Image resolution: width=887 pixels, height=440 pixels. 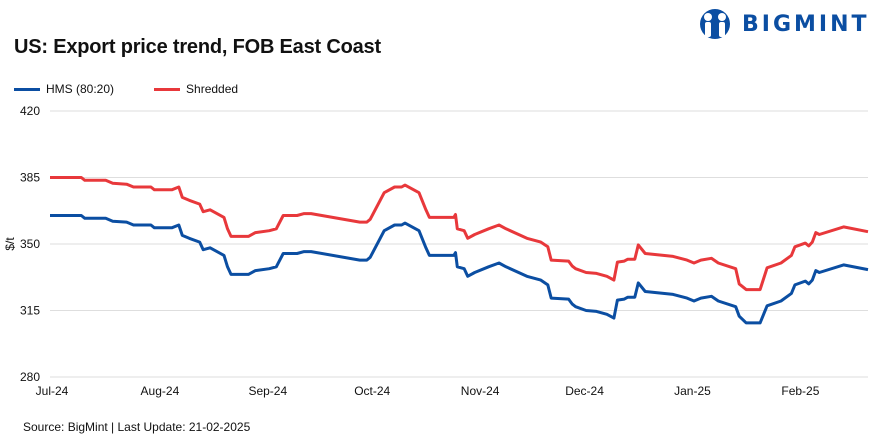 I want to click on x-tick-label: Sep-24, so click(x=267, y=391).